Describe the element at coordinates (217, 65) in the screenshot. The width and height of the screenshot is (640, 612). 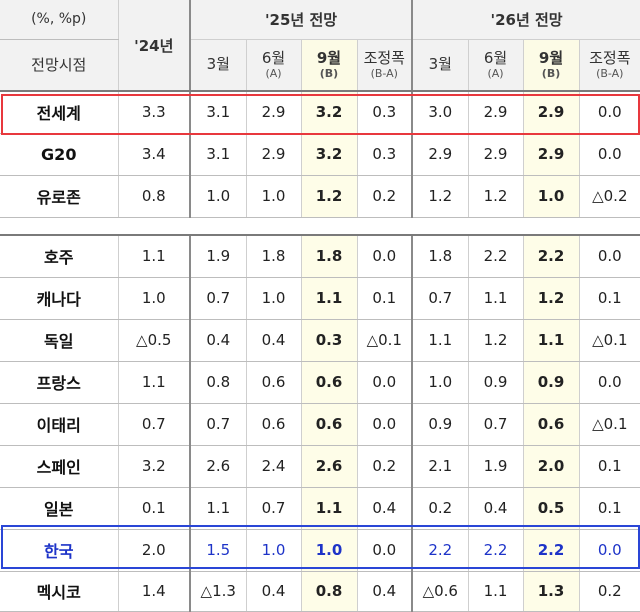
I see `sub-header: 3월` at that location.